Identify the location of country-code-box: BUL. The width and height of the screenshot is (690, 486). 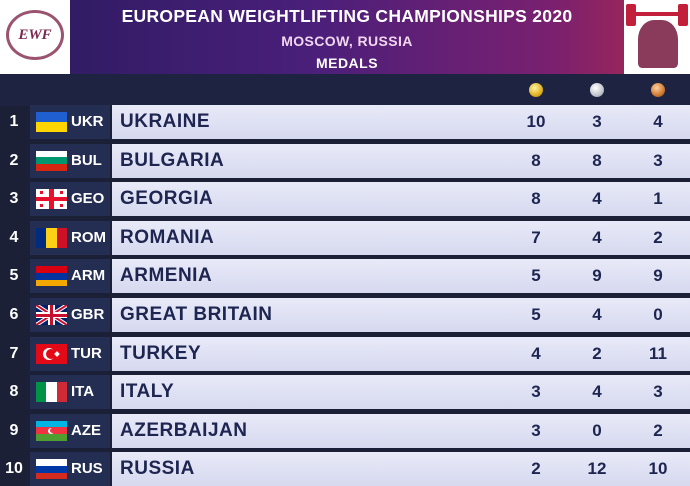
(70, 160).